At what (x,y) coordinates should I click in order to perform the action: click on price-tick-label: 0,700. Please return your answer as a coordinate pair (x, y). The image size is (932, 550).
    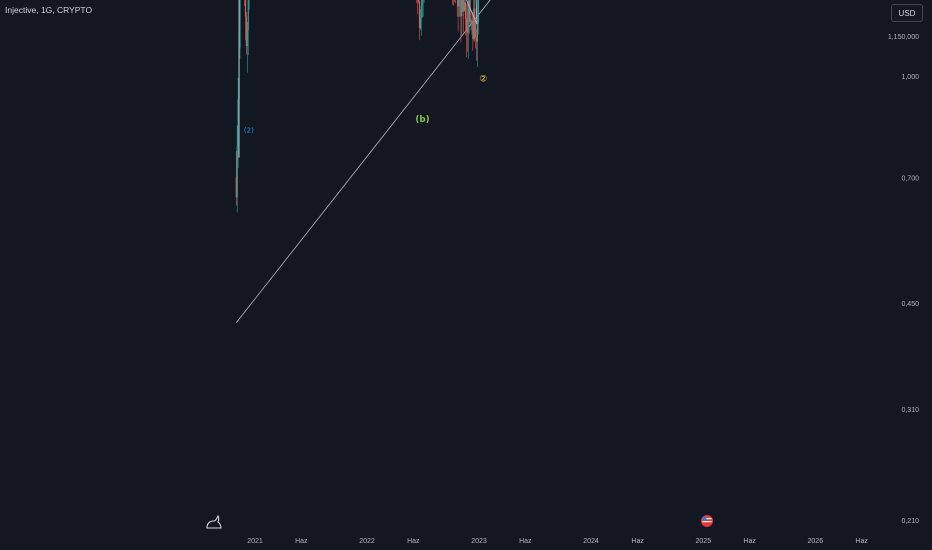
    Looking at the image, I should click on (910, 178).